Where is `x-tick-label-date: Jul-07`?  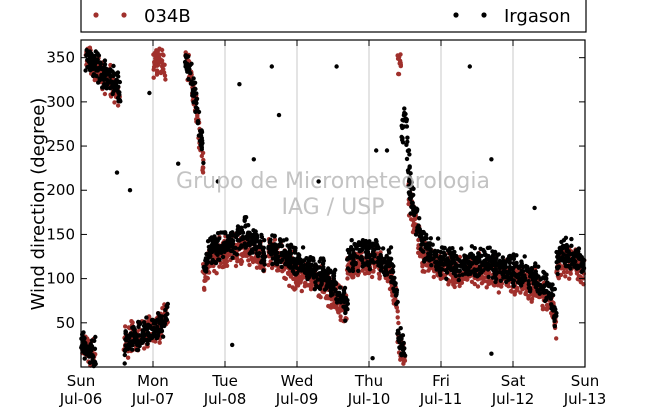 x-tick-label-date: Jul-07 is located at coordinates (153, 399).